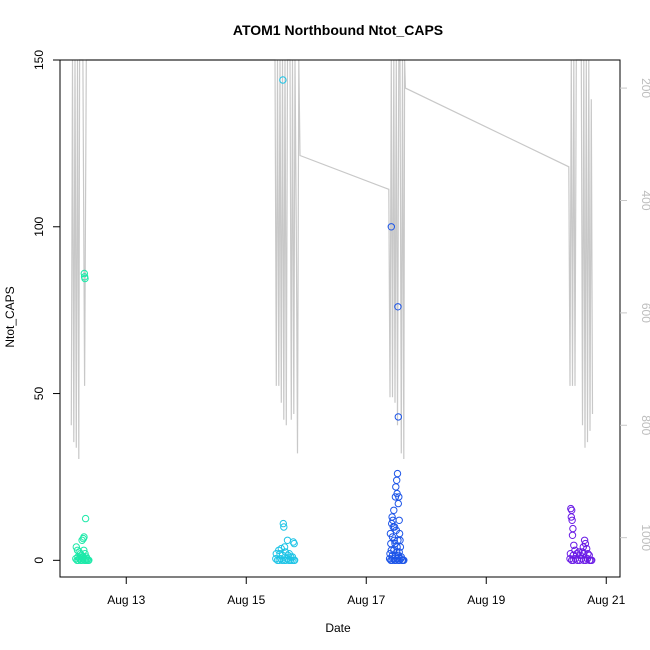 This screenshot has height=650, width=650. I want to click on y2-tick-label: 600, so click(644, 313).